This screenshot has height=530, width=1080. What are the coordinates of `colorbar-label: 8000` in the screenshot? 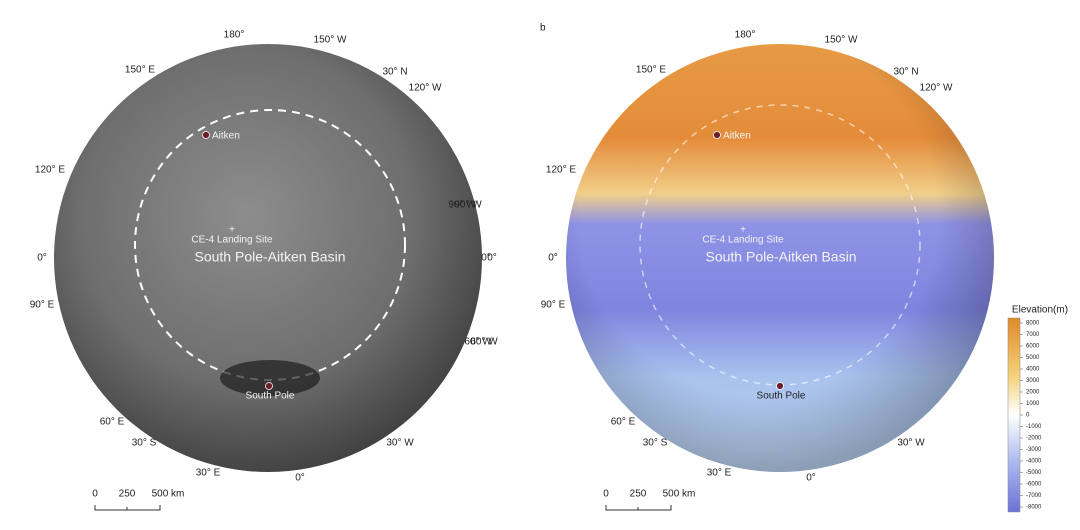 It's located at (1033, 324).